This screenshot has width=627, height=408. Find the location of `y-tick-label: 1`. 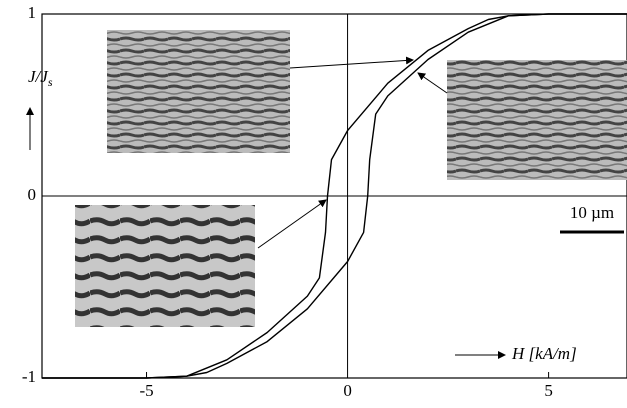

y-tick-label: 1 is located at coordinates (32, 12).